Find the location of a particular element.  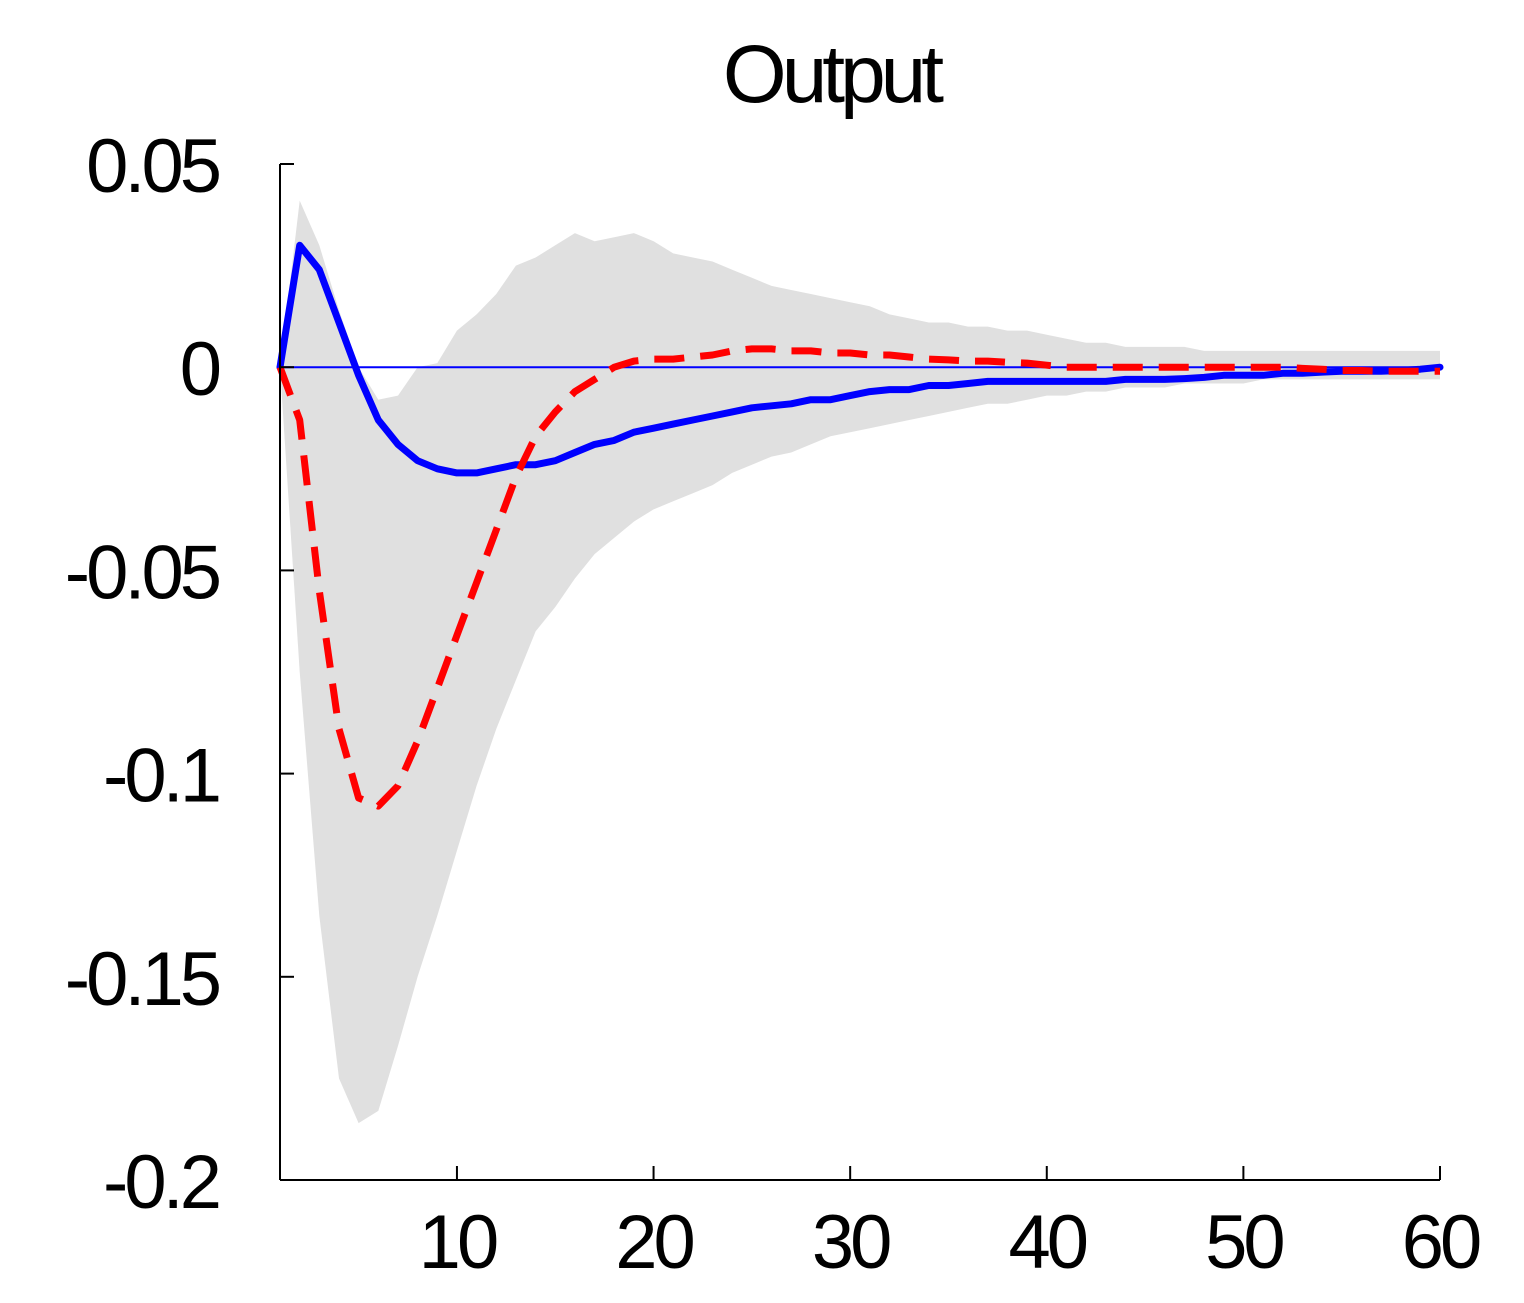

x-tick-label: 20 is located at coordinates (654, 1242).